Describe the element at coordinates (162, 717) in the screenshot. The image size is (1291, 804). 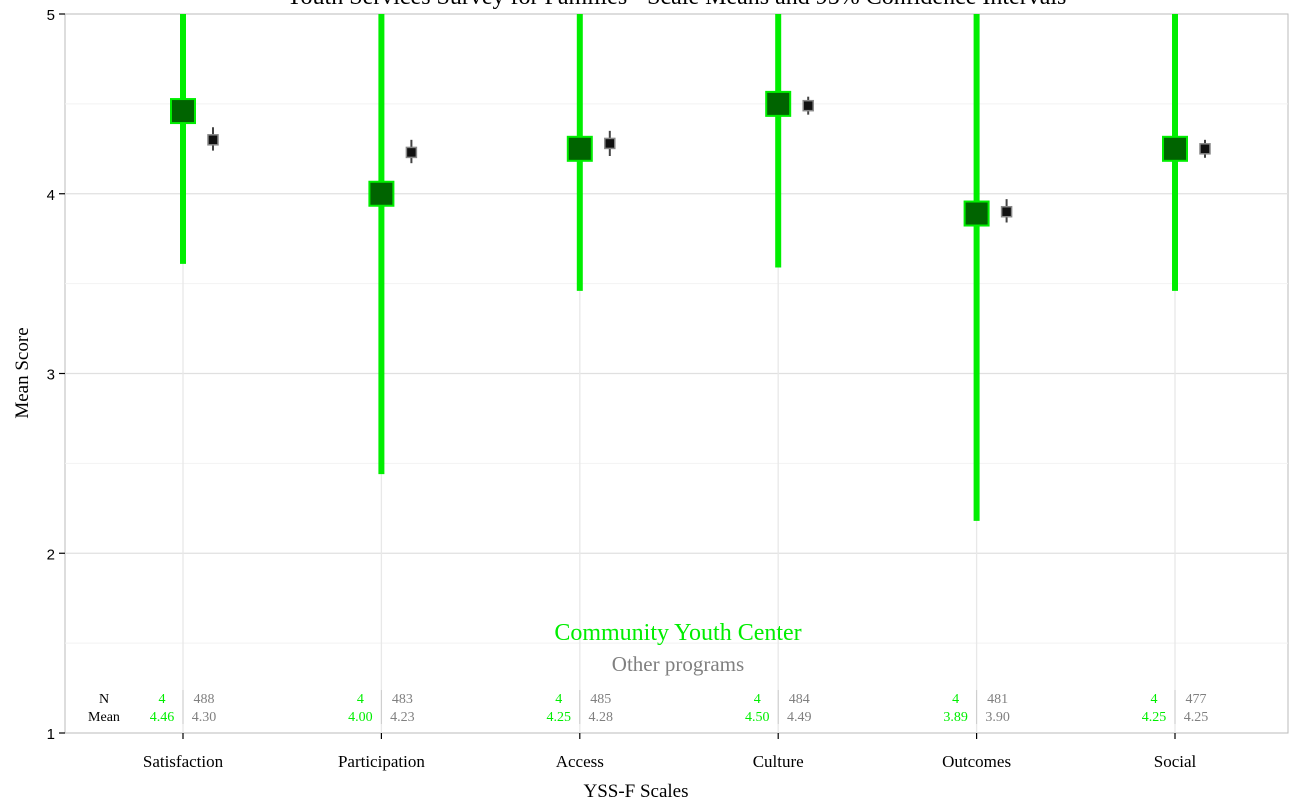
I see `mean-program: 4.46` at that location.